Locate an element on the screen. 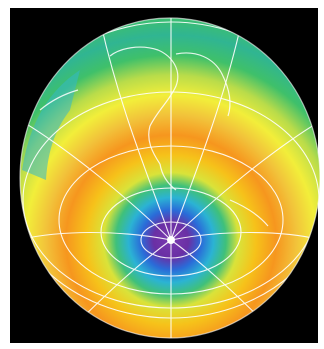 Image resolution: width=324 pixels, height=349 pixels. pole-marker-icon is located at coordinates (171, 240).